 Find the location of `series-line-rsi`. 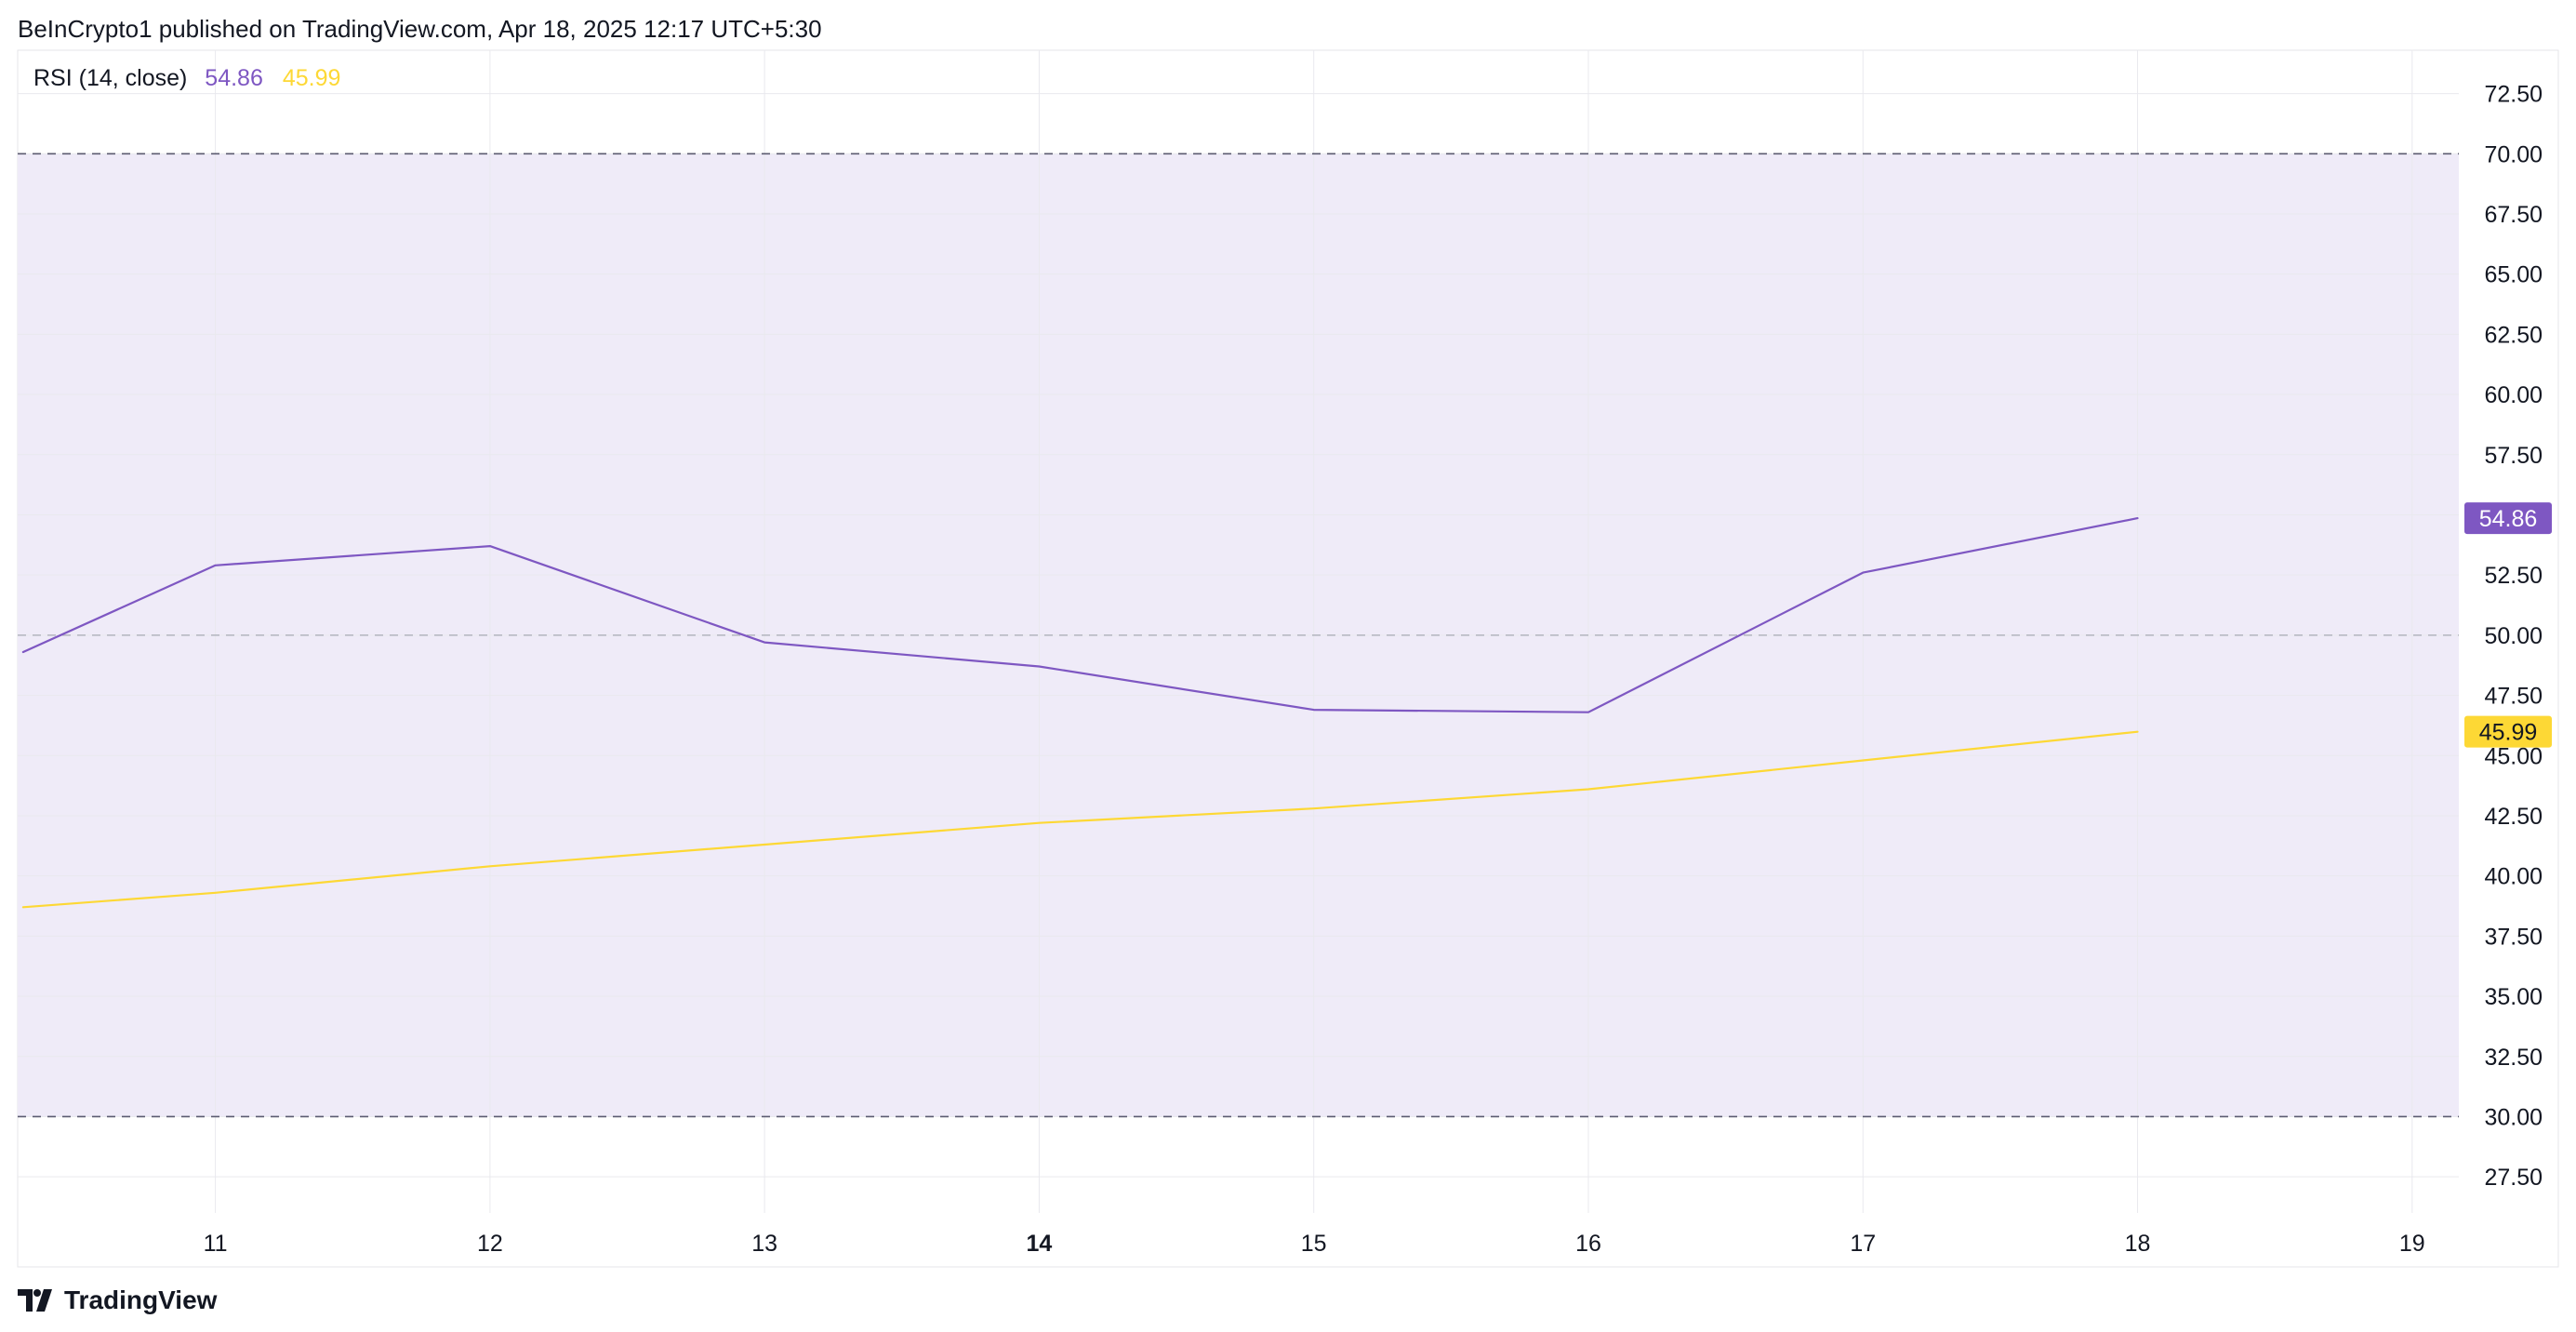

series-line-rsi is located at coordinates (1080, 614).